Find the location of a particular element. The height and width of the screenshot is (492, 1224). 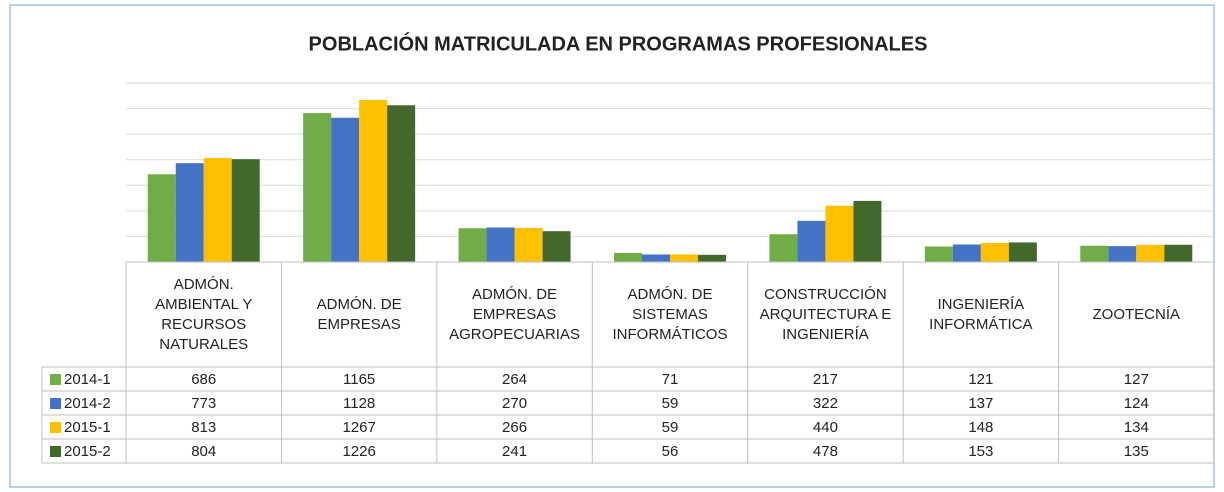

legend-label: 2015-1 is located at coordinates (87, 427).